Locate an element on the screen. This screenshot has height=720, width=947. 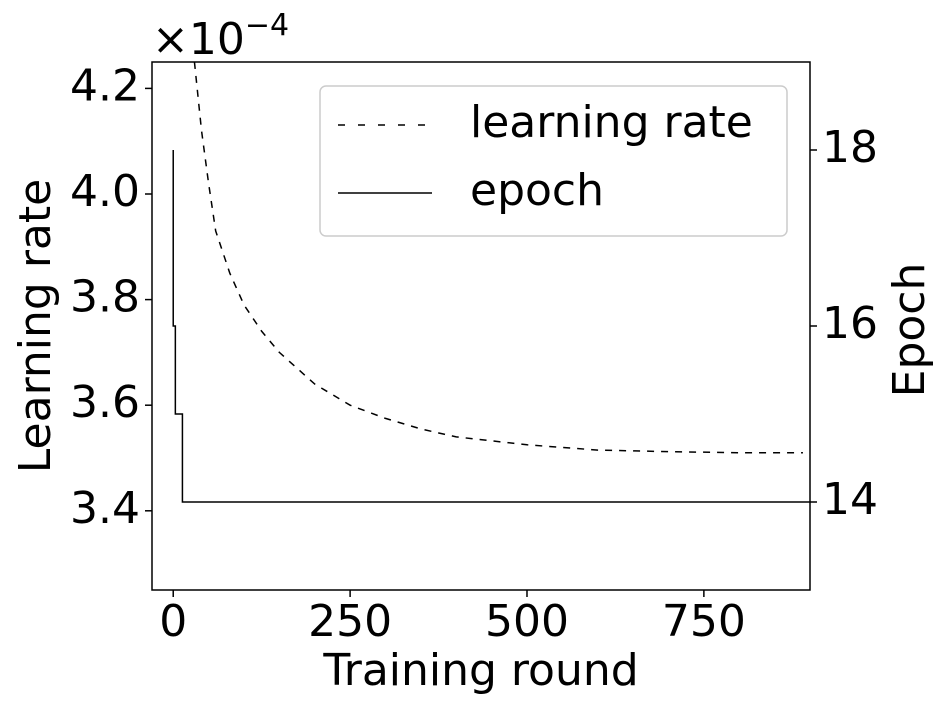
legend-box is located at coordinates (553, 161).